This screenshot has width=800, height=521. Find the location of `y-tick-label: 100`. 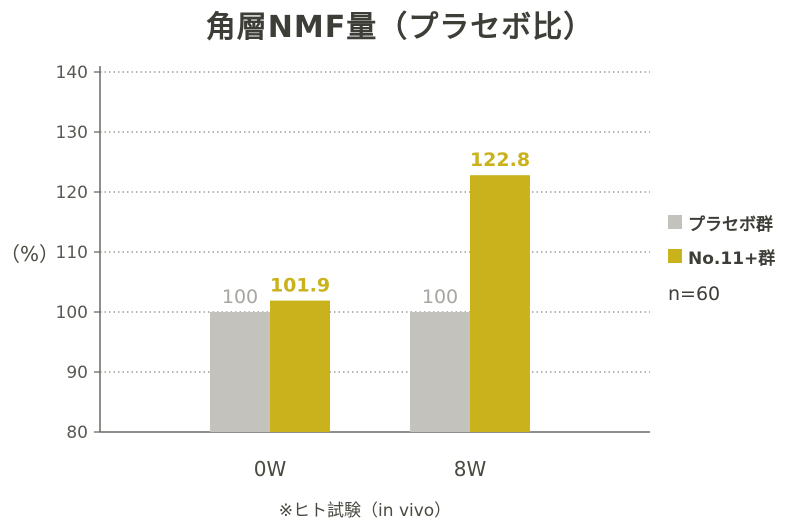

y-tick-label: 100 is located at coordinates (72, 313).